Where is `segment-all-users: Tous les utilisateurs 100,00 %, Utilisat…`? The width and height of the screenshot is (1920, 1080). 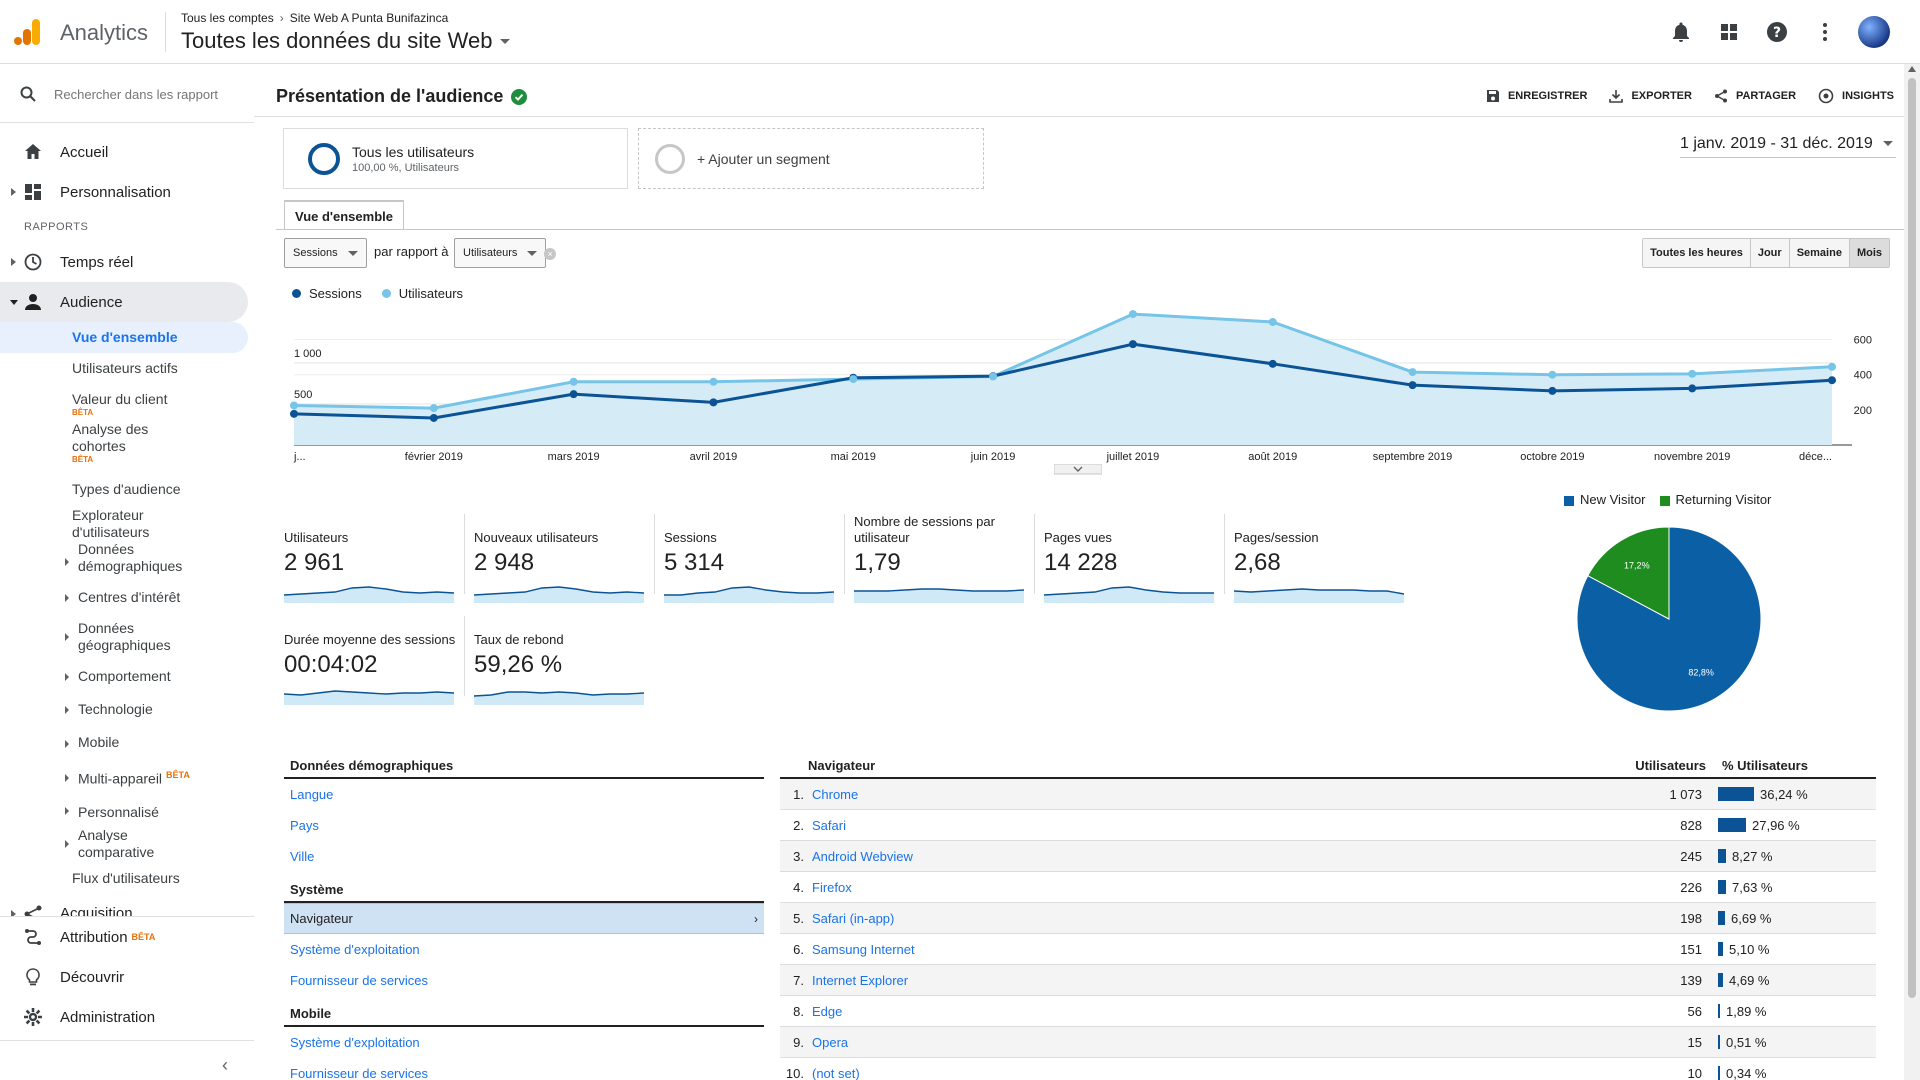 segment-all-users: Tous les utilisateurs 100,00 %, Utilisat… is located at coordinates (455, 158).